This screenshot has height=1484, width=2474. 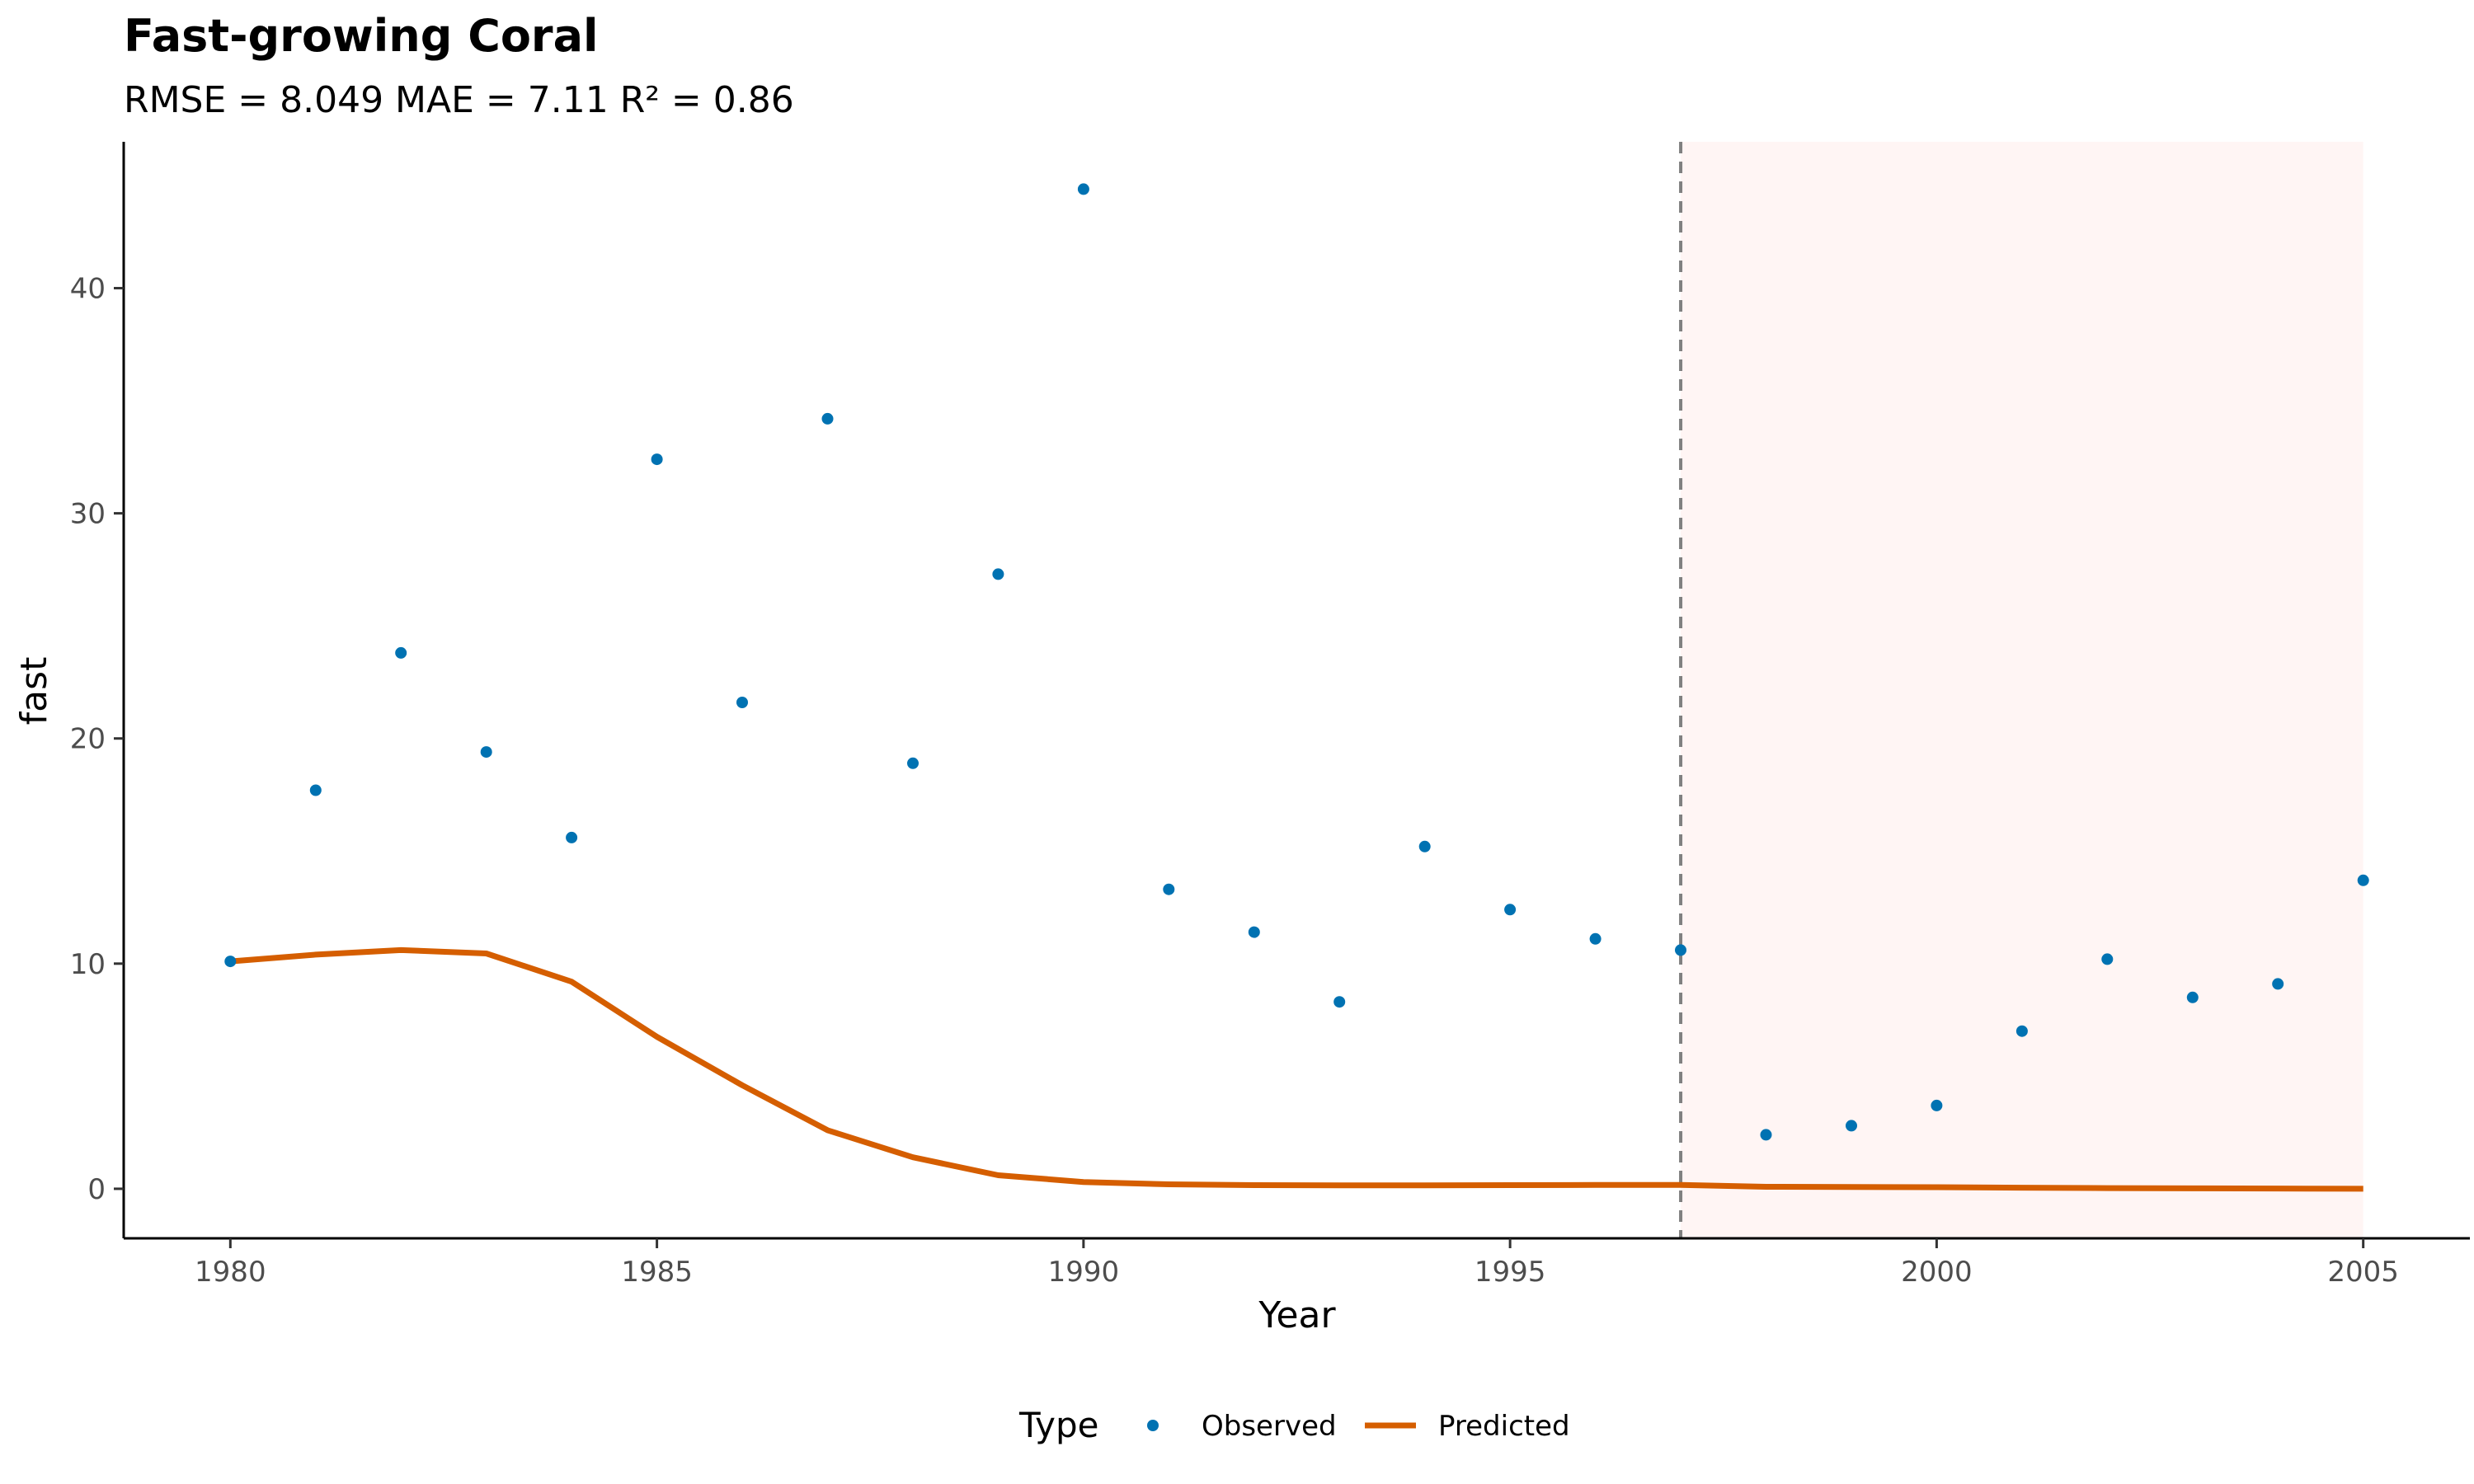 I want to click on y-tick-label: 20, so click(x=88, y=739).